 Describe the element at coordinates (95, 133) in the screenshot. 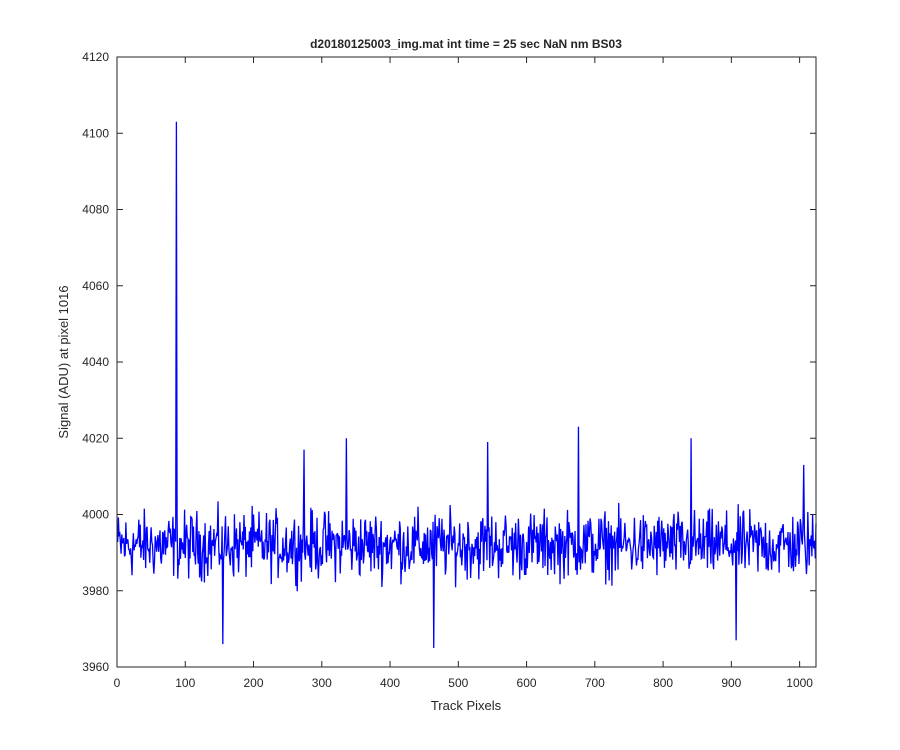

I see `y-tick-label: 4100` at that location.